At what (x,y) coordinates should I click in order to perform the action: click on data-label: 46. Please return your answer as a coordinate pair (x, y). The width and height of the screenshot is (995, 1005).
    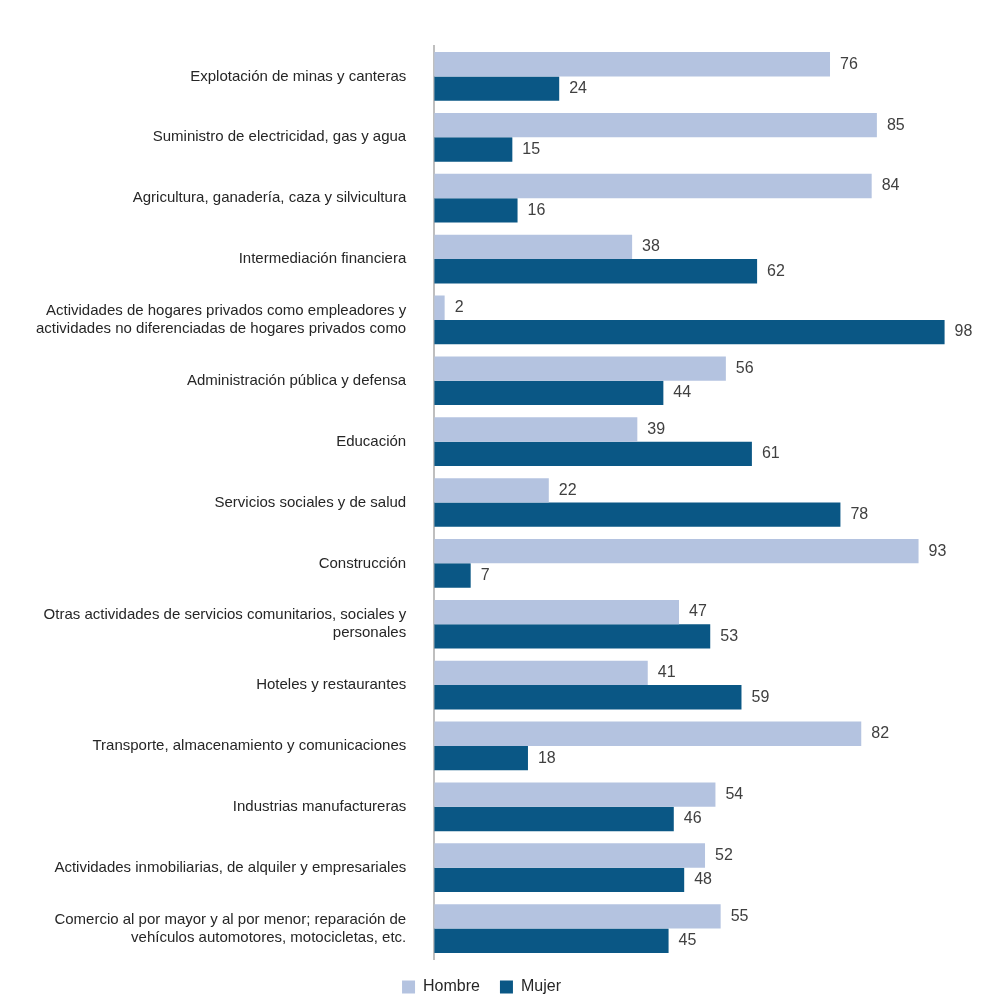
    Looking at the image, I should click on (692, 818).